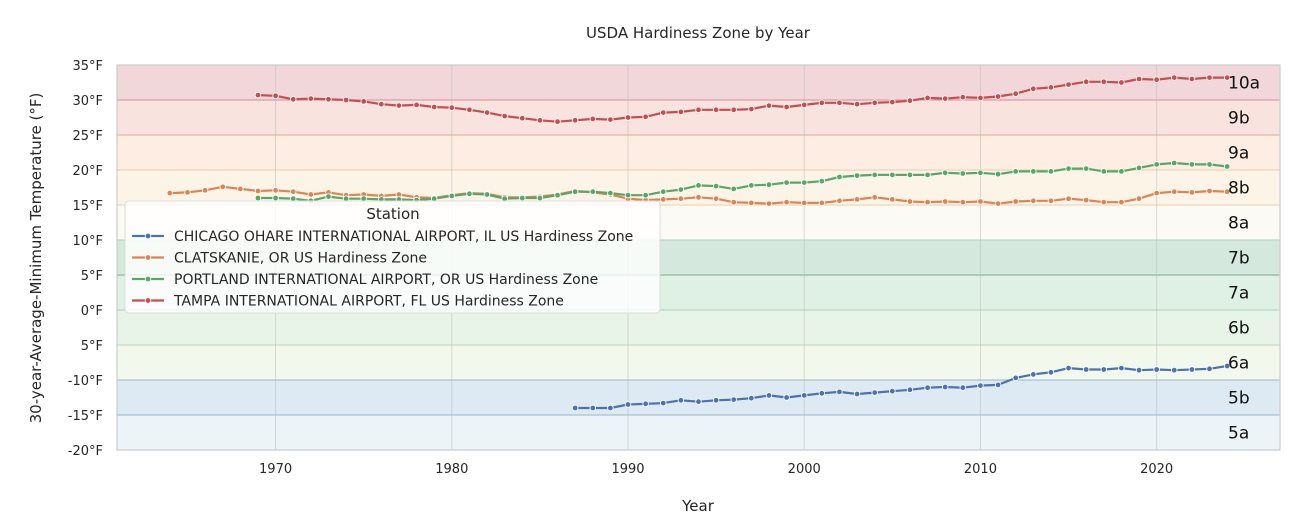 This screenshot has height=525, width=1289. I want to click on legend-title: Station, so click(392, 214).